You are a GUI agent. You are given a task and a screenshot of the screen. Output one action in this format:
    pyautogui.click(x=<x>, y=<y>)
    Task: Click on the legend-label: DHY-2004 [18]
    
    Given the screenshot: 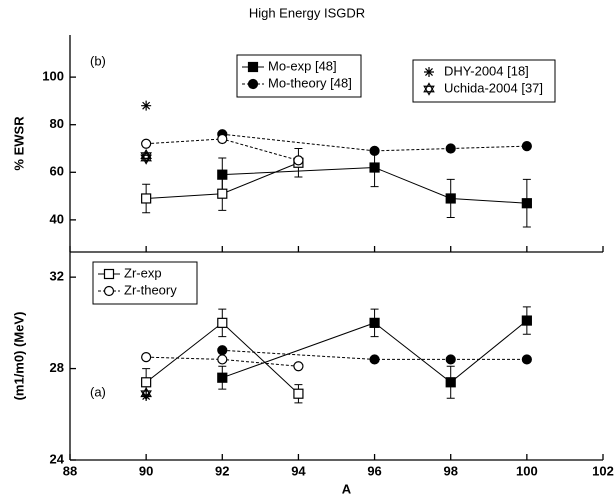 What is the action you would take?
    pyautogui.click(x=486, y=70)
    